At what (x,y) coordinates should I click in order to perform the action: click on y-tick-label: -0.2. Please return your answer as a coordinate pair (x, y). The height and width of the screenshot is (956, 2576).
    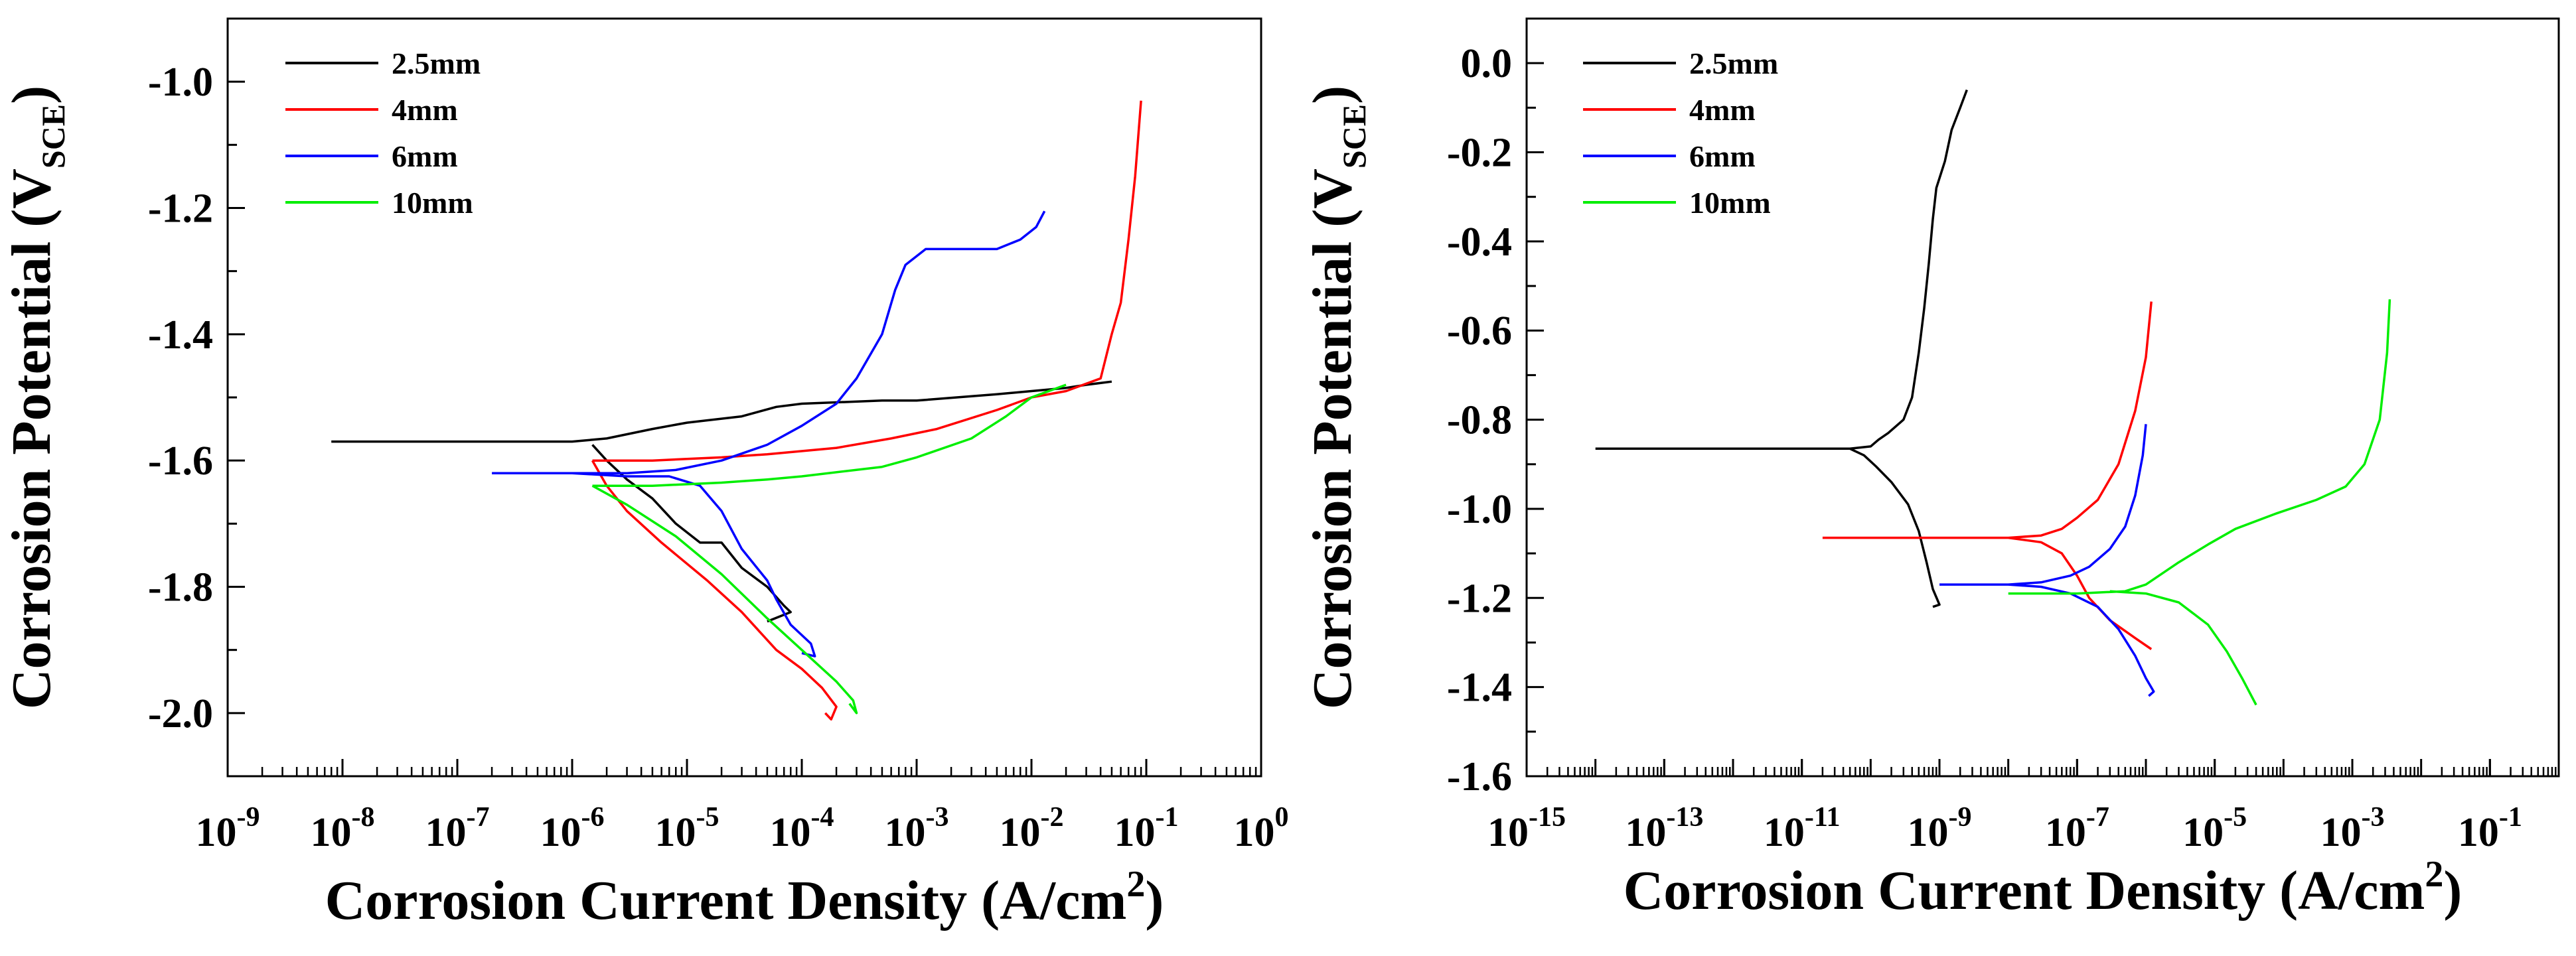
    Looking at the image, I should click on (1480, 153).